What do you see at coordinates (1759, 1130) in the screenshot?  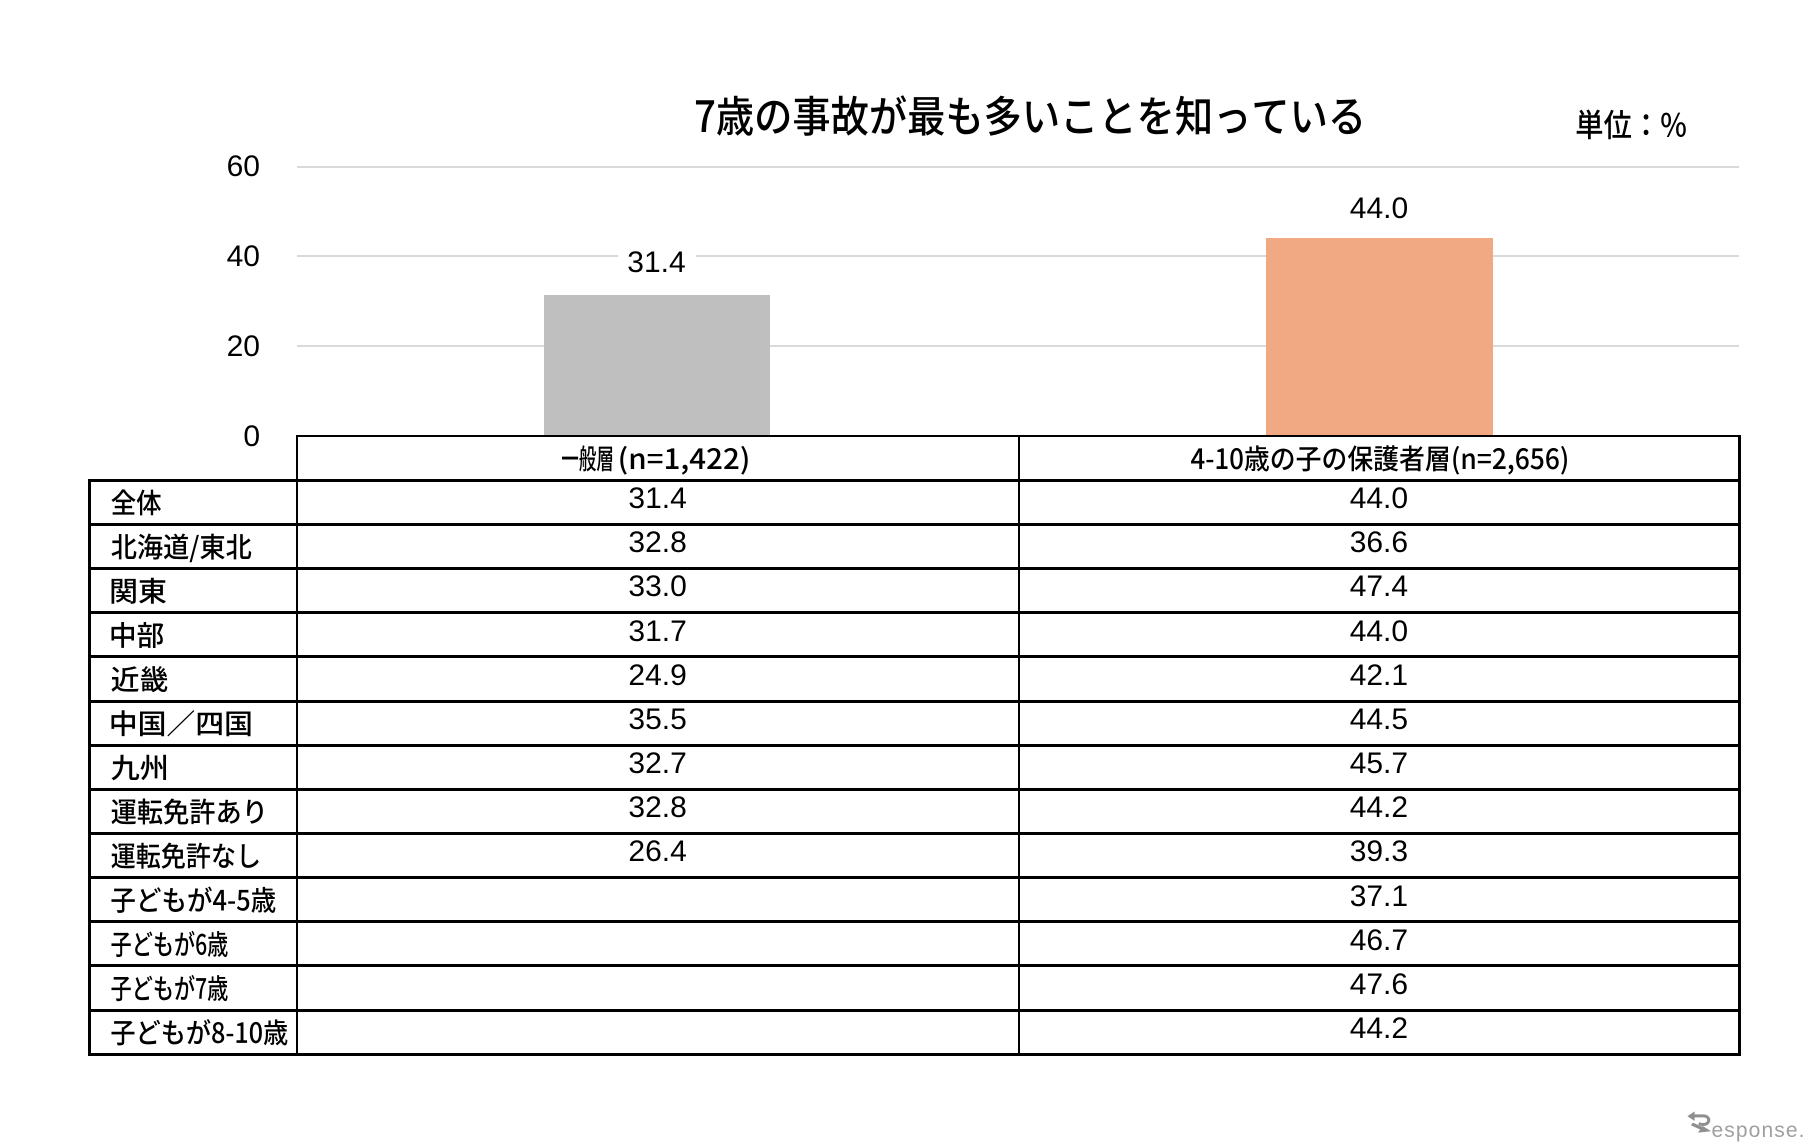 I see `svg-text: esponse.` at bounding box center [1759, 1130].